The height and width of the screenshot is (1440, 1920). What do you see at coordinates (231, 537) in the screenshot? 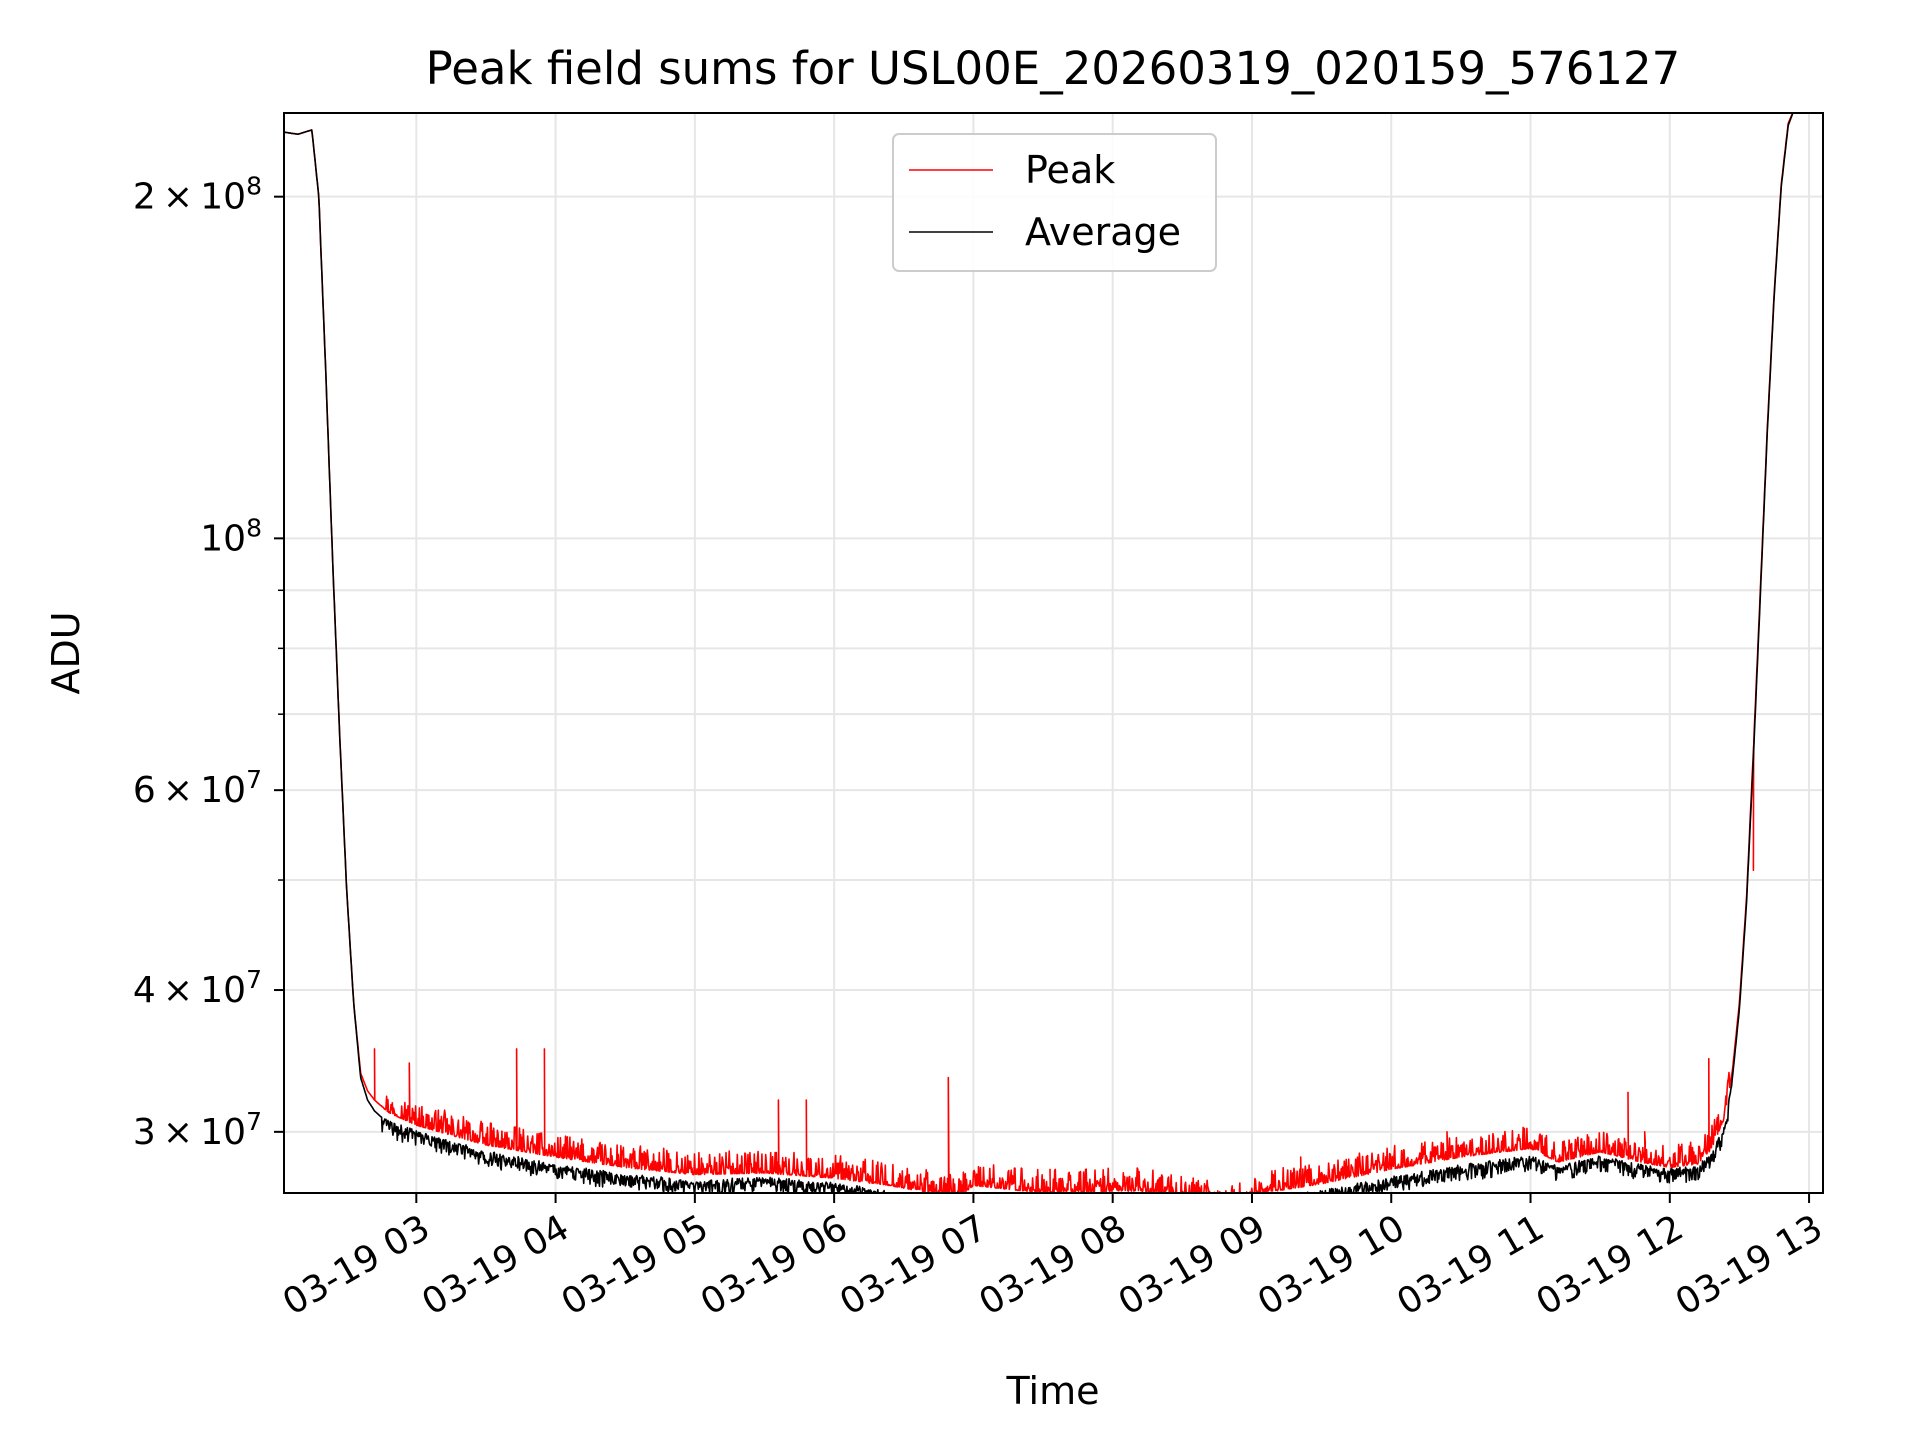
I see `y-tick-label: 108` at bounding box center [231, 537].